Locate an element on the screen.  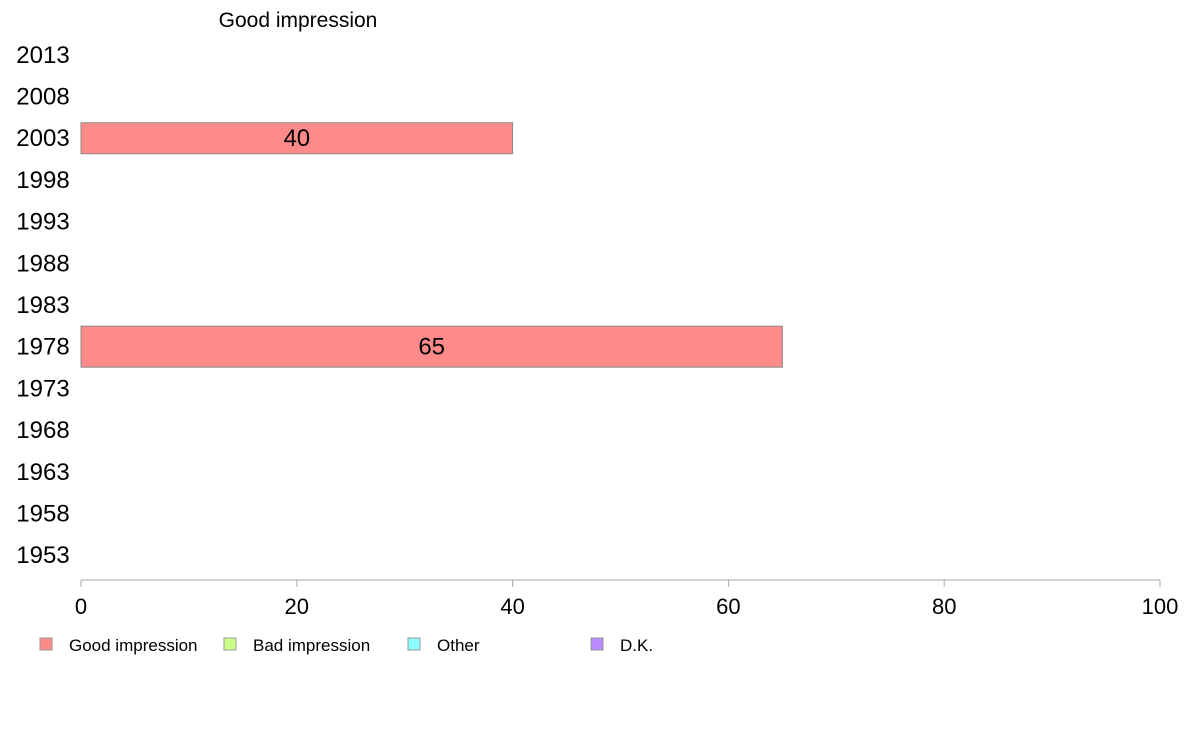
legend-label-0: Good impression is located at coordinates (133, 645).